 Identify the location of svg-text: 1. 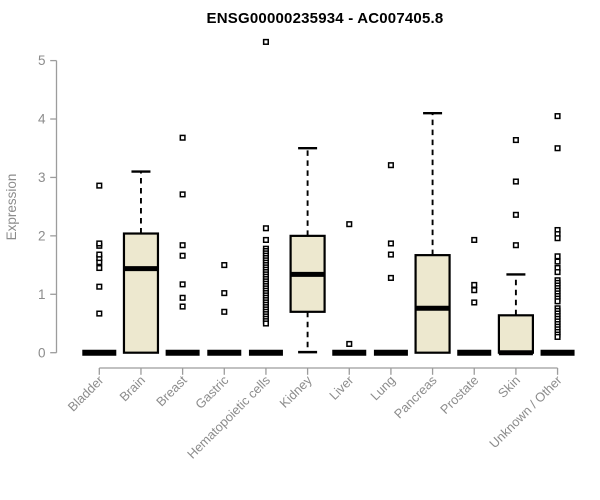
(42, 294).